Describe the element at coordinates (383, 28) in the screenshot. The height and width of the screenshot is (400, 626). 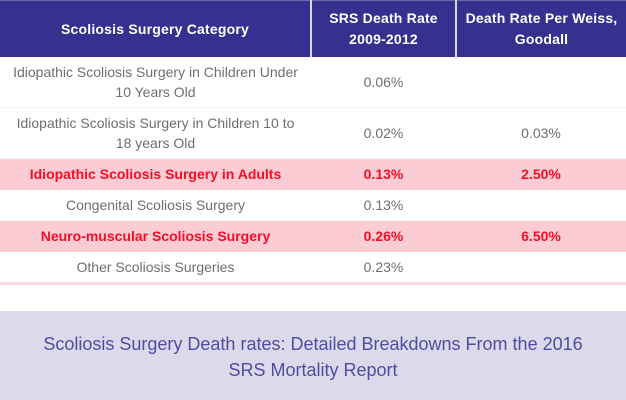
I see `col-header-srs-death-rate: SRS Death Rate 2009-2012` at that location.